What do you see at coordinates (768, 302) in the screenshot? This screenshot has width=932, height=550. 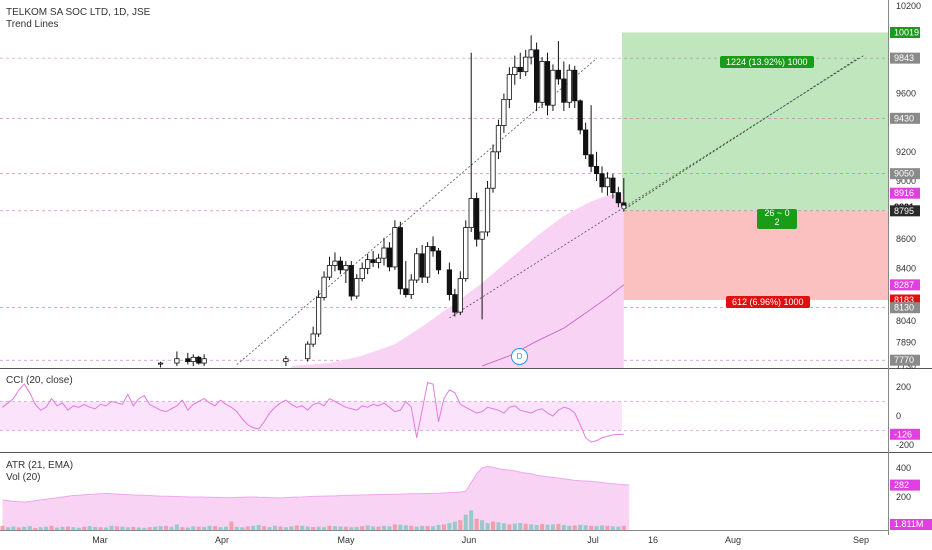 I see `stop-label: 612 (6.96%) 1000` at bounding box center [768, 302].